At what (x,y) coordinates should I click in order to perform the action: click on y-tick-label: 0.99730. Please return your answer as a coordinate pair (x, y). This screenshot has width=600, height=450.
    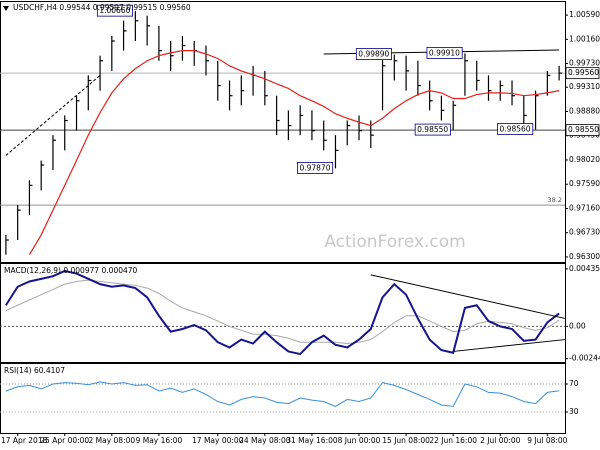
    Looking at the image, I should click on (584, 63).